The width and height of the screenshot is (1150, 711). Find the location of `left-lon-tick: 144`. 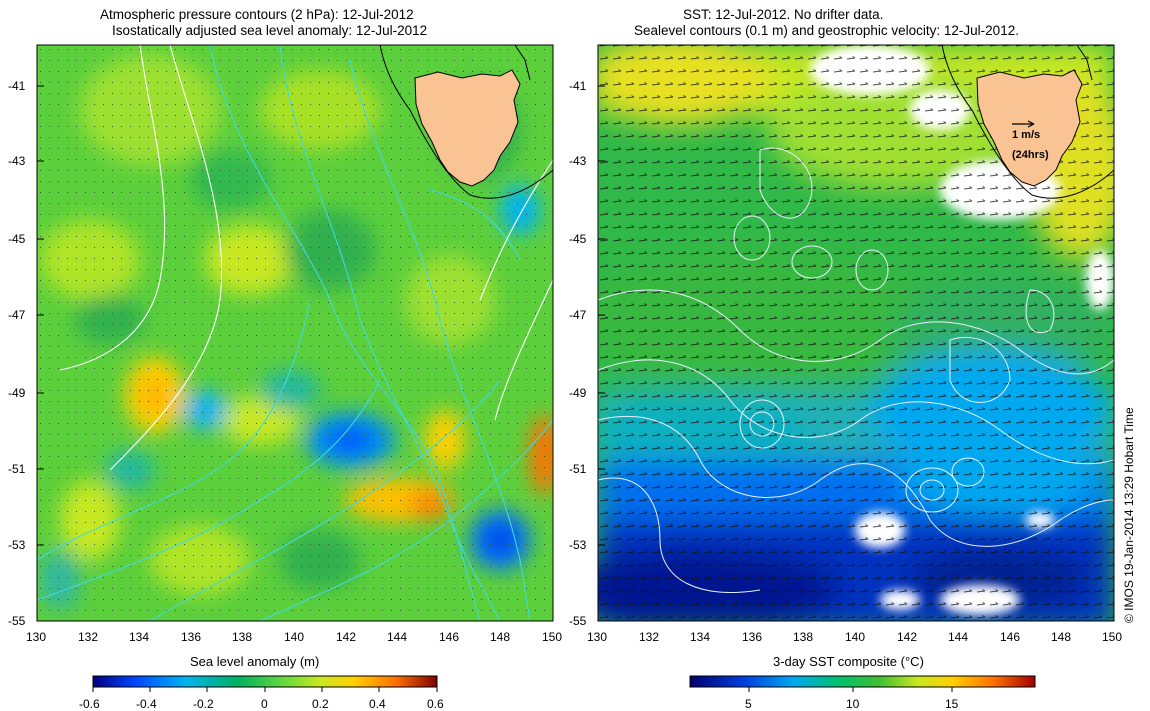

left-lon-tick: 144 is located at coordinates (397, 637).